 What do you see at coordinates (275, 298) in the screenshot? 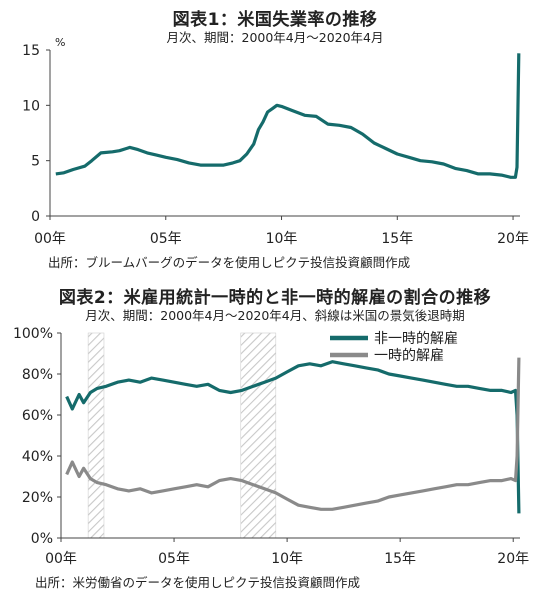
I see `chart2-title: 図表2：米雇用統計一時的と非一時的解雇の割合の推移` at bounding box center [275, 298].